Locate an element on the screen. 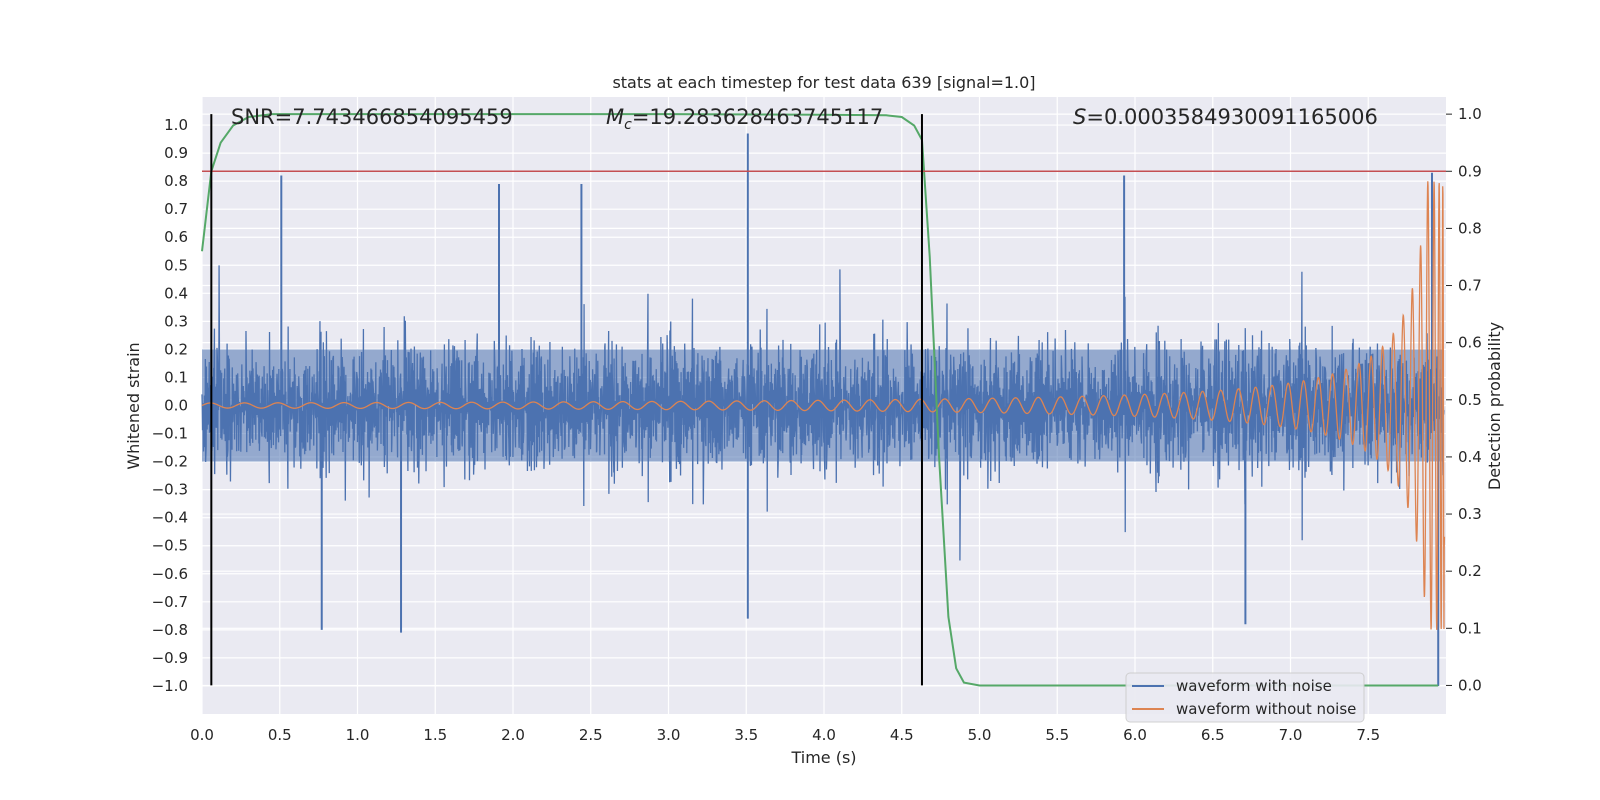 The height and width of the screenshot is (800, 1600). y2-tick-3: 0.7 is located at coordinates (1470, 286).